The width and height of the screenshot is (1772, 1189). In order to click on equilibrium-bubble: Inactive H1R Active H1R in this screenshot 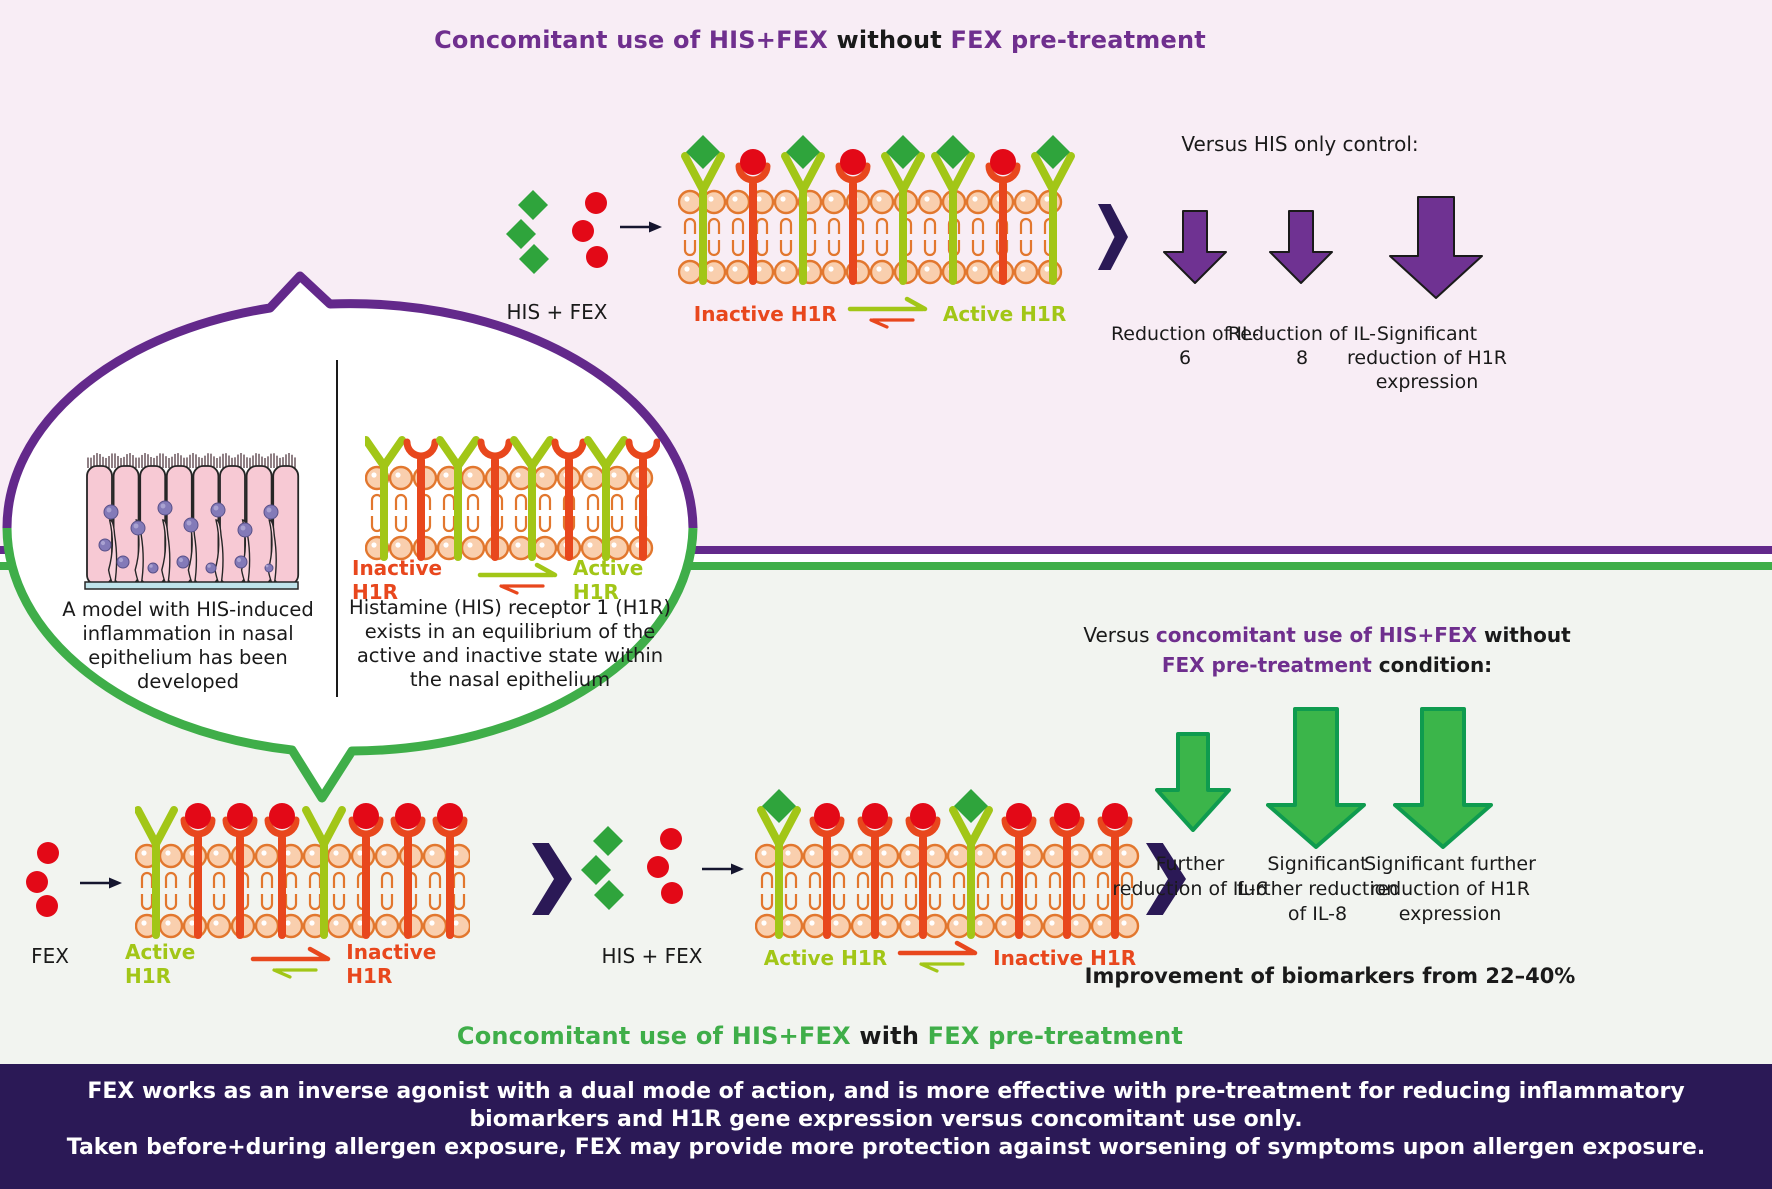, I will do `click(512, 580)`.